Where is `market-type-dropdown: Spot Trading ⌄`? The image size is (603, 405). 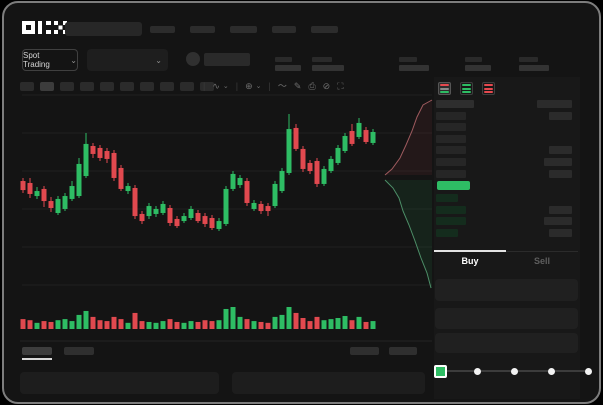 market-type-dropdown: Spot Trading ⌄ is located at coordinates (50, 60).